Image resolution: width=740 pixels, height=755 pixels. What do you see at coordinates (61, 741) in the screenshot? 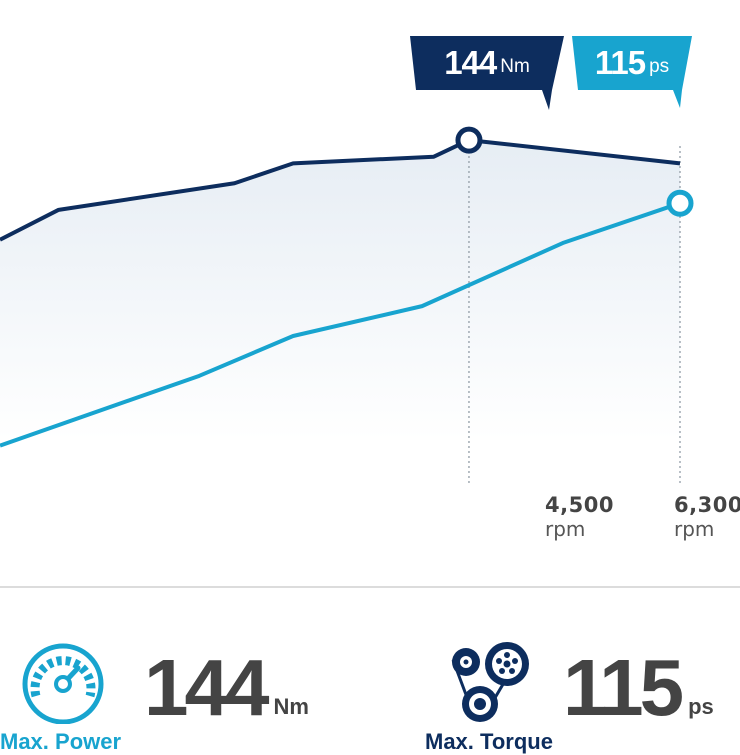
I see `power-stat-label: Max. Power` at bounding box center [61, 741].